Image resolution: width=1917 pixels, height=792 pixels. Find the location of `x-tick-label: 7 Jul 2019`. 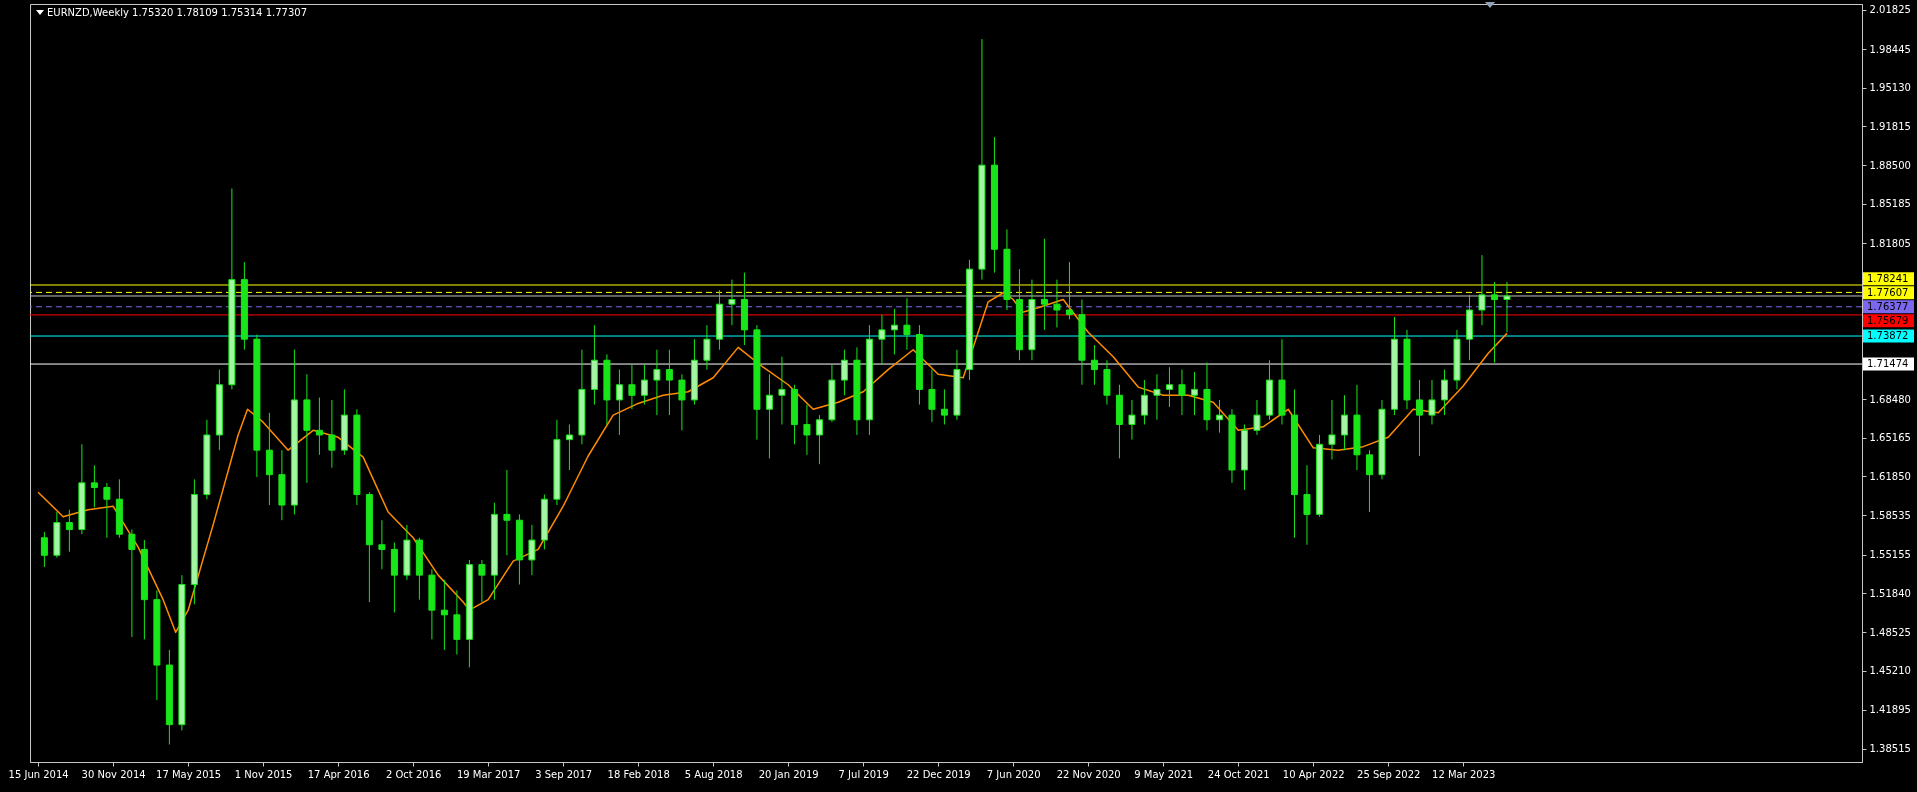

x-tick-label: 7 Jul 2019 is located at coordinates (863, 774).